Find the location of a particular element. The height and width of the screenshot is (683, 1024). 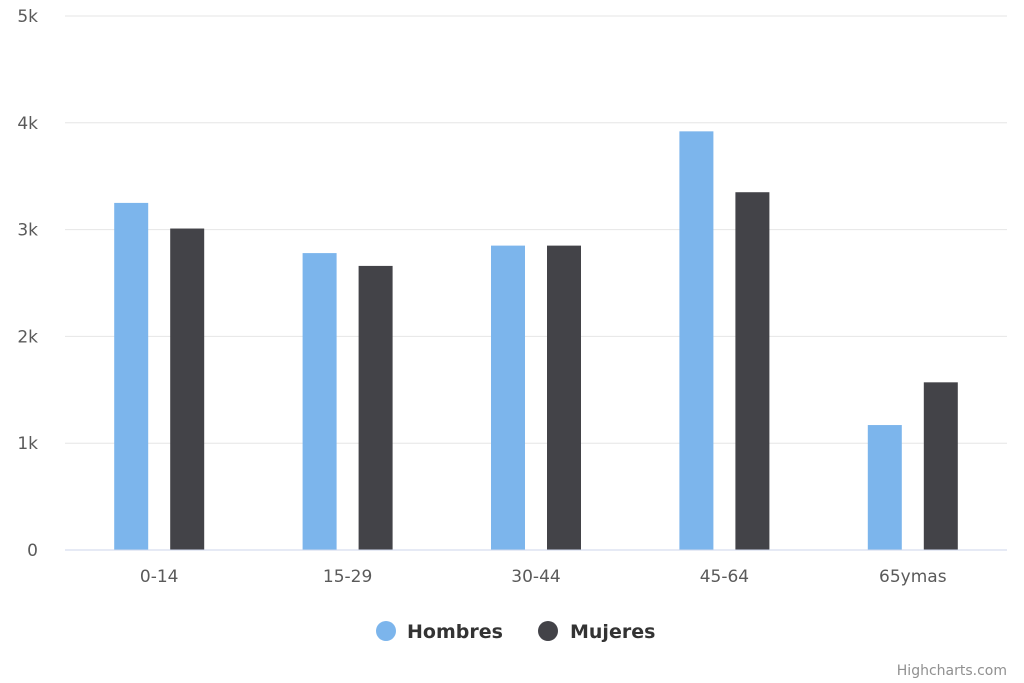

x-tick-label: 0-14 is located at coordinates (159, 577).